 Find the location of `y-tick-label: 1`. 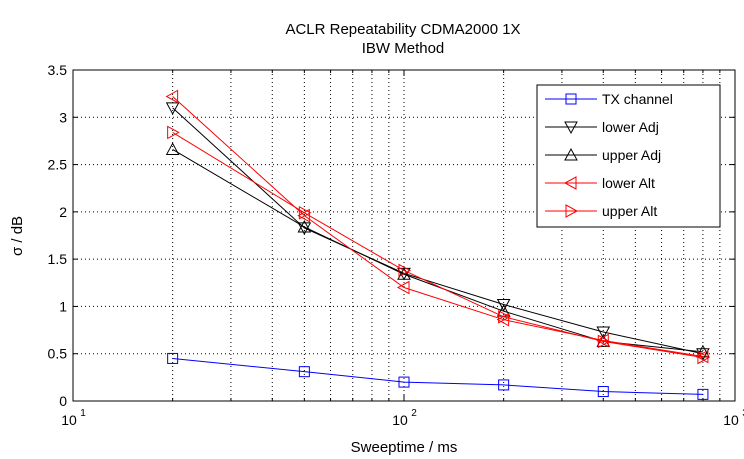

y-tick-label: 1 is located at coordinates (63, 306).